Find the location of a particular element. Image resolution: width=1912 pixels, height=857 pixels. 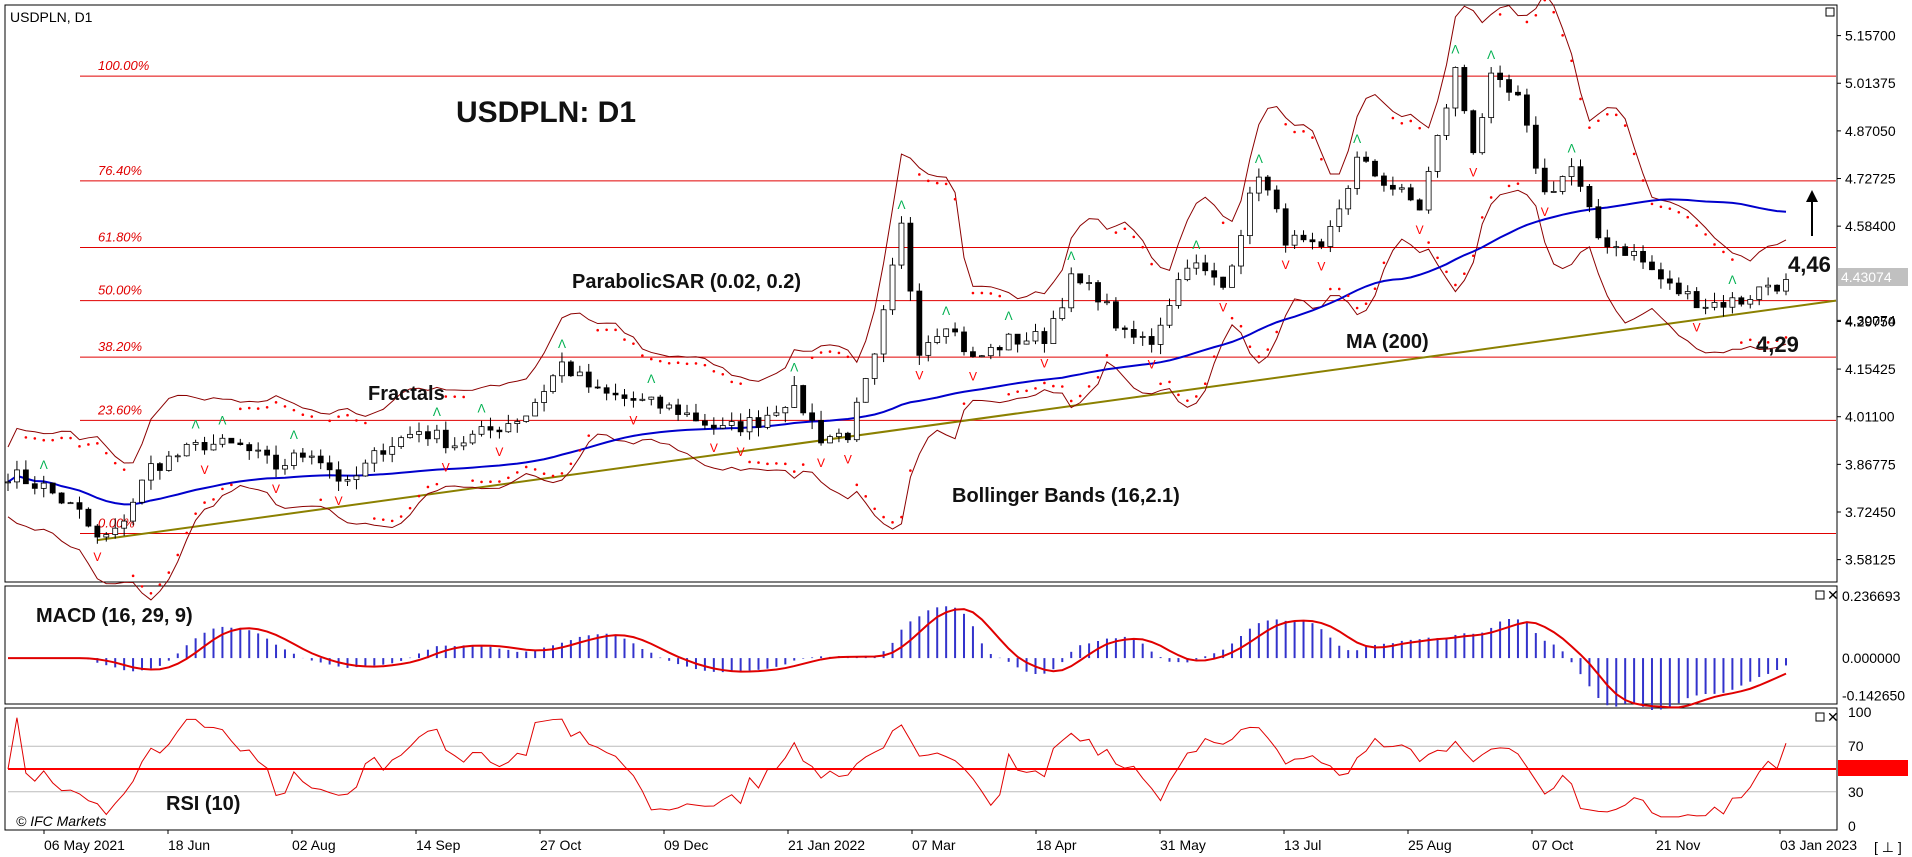

scroll-hint: [ ⊥ ] is located at coordinates (1888, 847).